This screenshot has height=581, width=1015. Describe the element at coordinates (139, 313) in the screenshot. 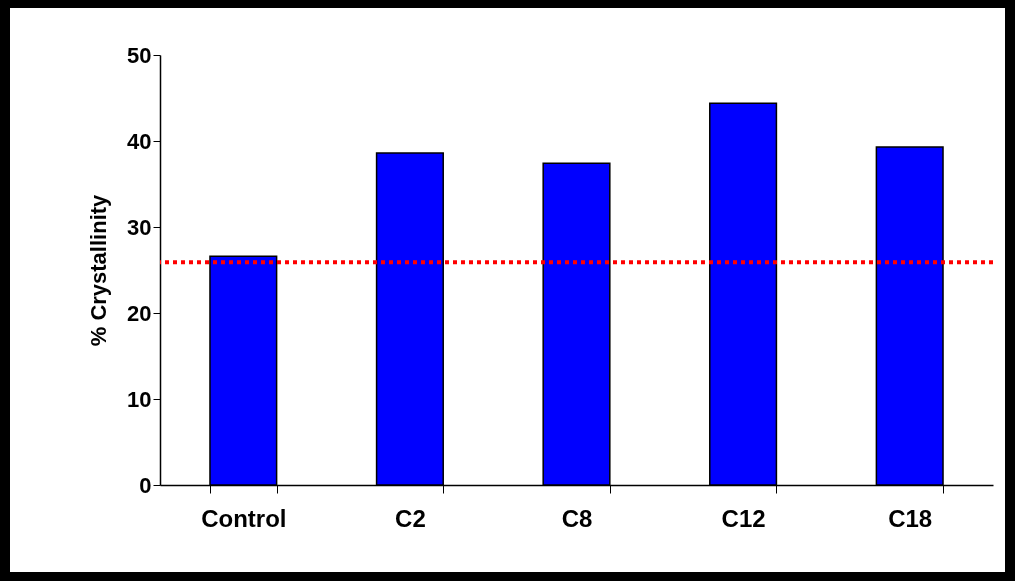

I see `y-tick-label: 20` at that location.